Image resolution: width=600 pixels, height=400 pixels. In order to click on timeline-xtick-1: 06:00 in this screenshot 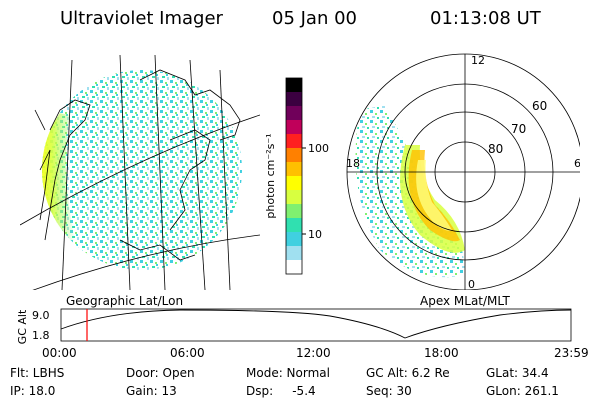, I will do `click(187, 353)`.